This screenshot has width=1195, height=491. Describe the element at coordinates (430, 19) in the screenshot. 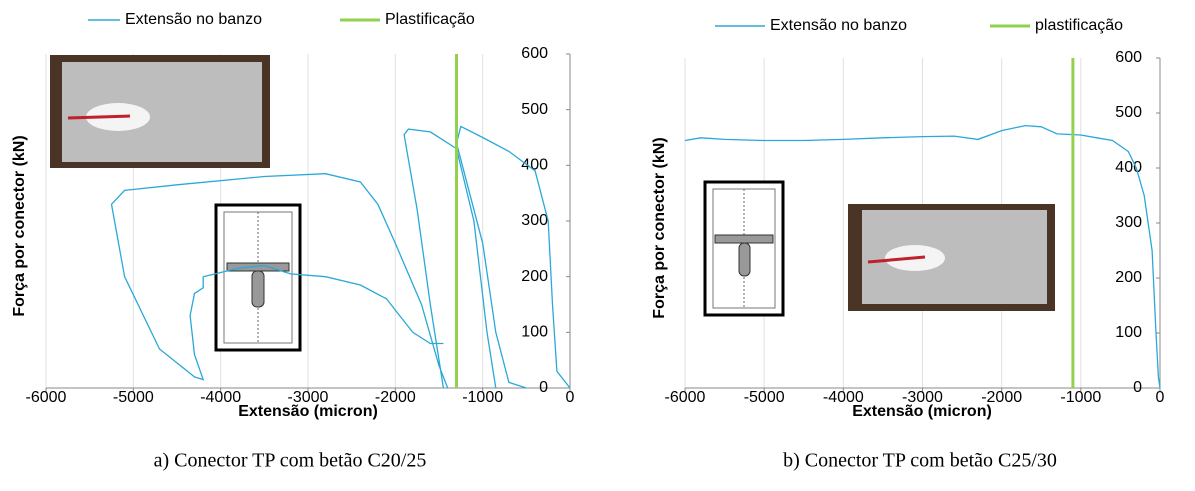

I see `legend-label: Plastificação` at that location.